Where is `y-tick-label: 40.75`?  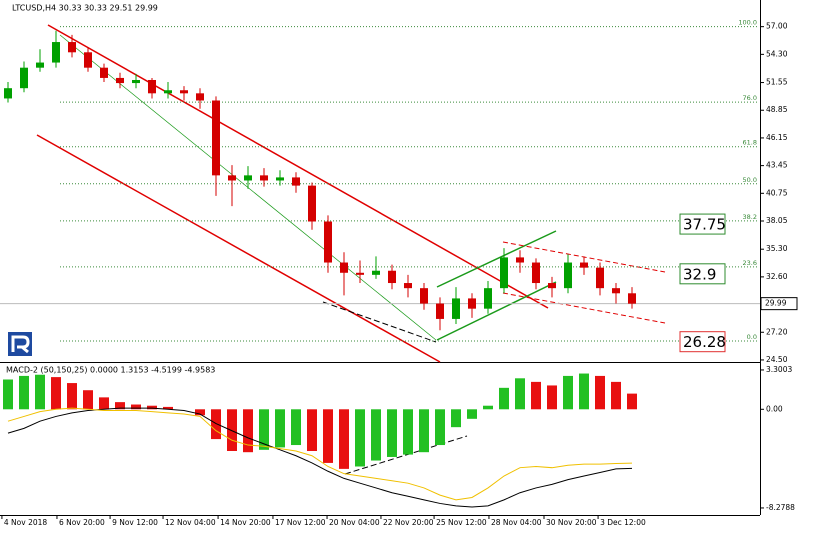 y-tick-label: 40.75 is located at coordinates (777, 192).